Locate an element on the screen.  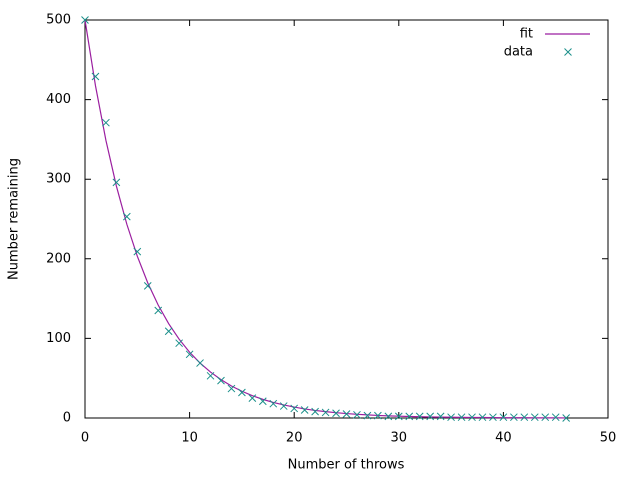
x-tick-label: 0 is located at coordinates (85, 438).